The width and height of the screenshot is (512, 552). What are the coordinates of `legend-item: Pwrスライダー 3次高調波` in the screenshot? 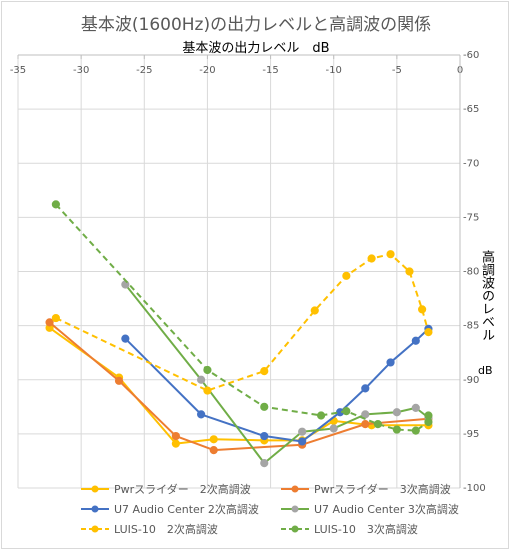 It's located at (365, 489).